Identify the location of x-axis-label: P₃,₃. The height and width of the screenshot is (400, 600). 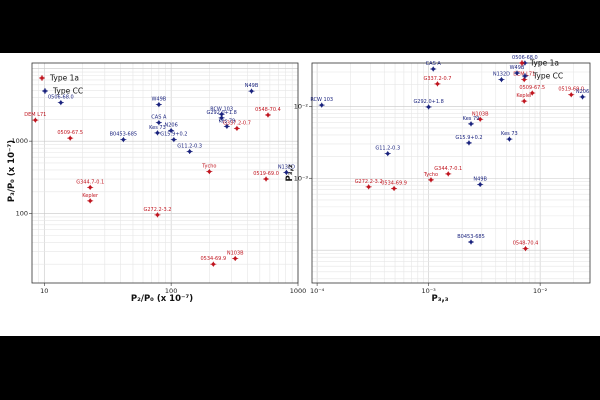
(440, 299).